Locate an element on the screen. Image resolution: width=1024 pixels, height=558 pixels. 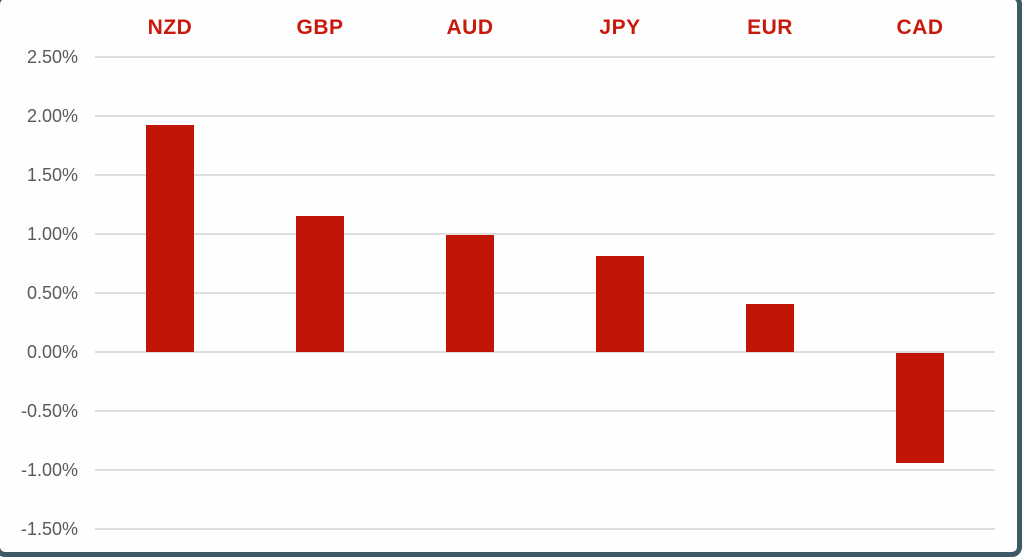
y-axis-tick-label: -1.00% is located at coordinates (49, 470).